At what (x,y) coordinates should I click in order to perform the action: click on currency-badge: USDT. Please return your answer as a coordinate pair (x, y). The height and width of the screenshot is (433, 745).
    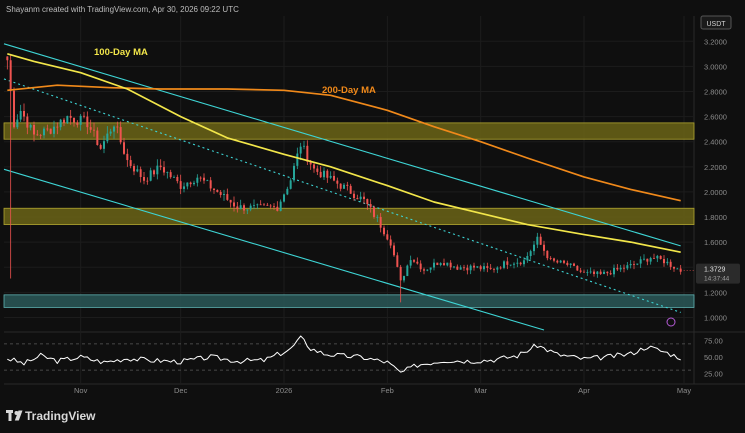
    Looking at the image, I should click on (716, 22).